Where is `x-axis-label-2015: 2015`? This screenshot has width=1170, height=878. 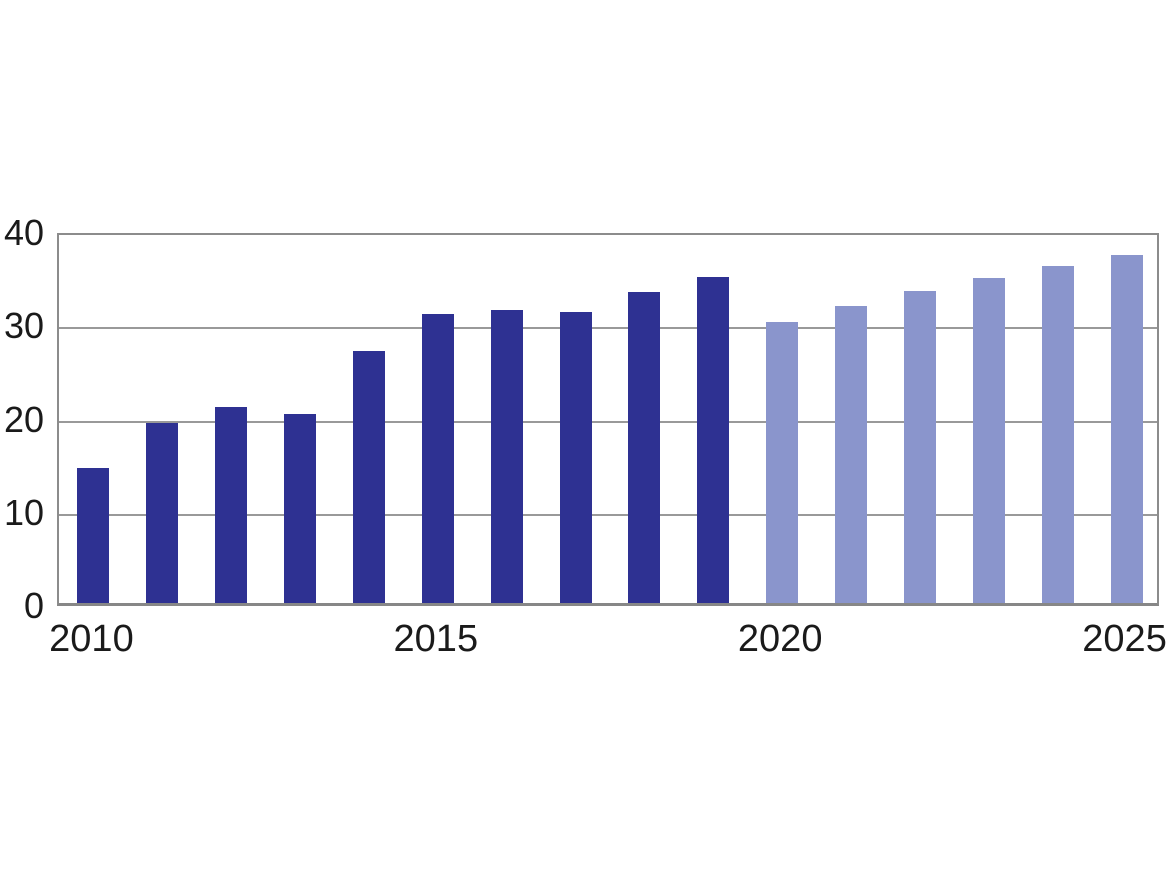
x-axis-label-2015: 2015 is located at coordinates (436, 639).